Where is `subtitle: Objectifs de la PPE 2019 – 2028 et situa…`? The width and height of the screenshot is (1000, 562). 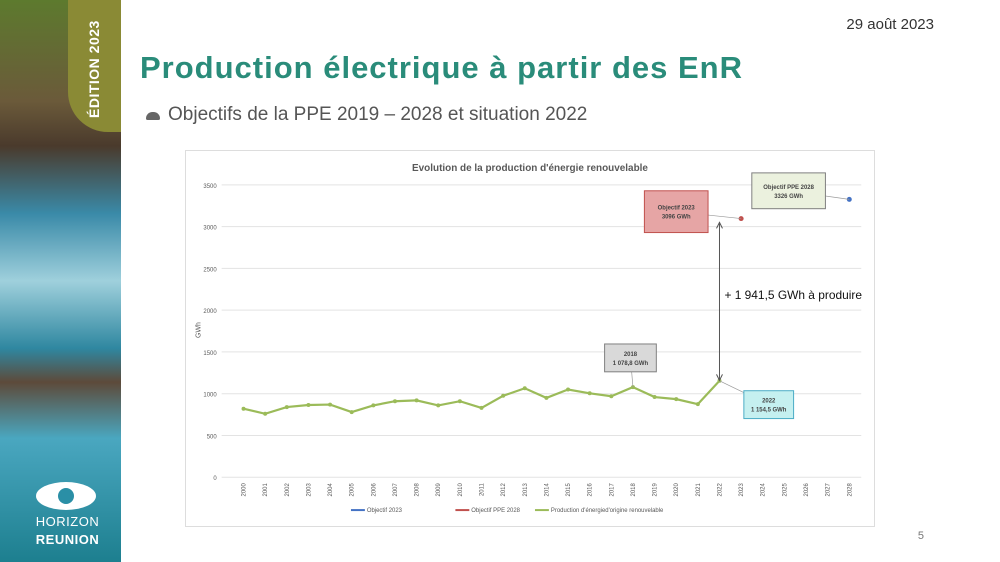
subtitle: Objectifs de la PPE 2019 – 2028 et situa… is located at coordinates (378, 114).